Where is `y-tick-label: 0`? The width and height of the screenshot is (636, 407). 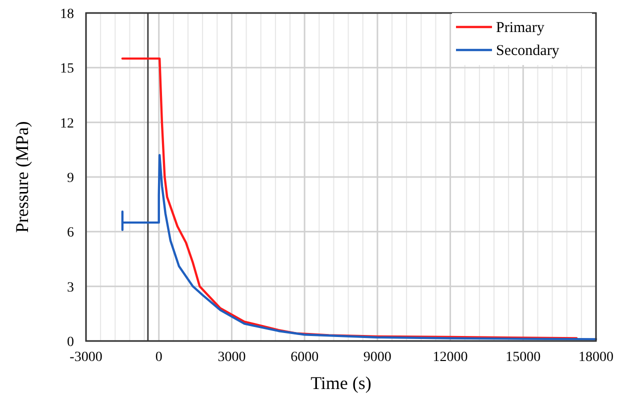 y-tick-label: 0 is located at coordinates (70, 342).